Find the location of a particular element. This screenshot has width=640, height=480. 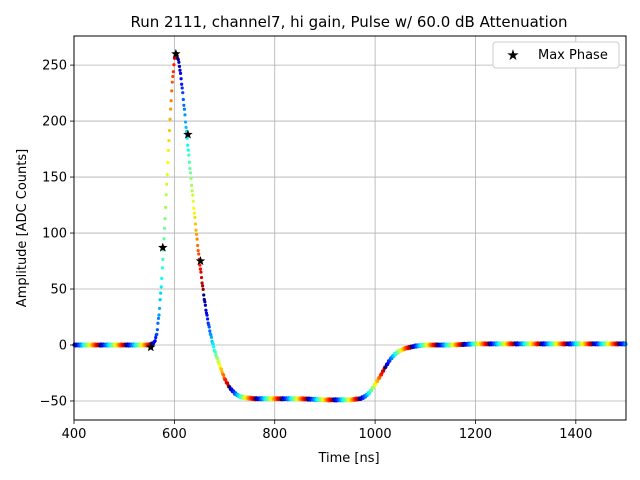

legend-star-icon: ★ is located at coordinates (512, 55).